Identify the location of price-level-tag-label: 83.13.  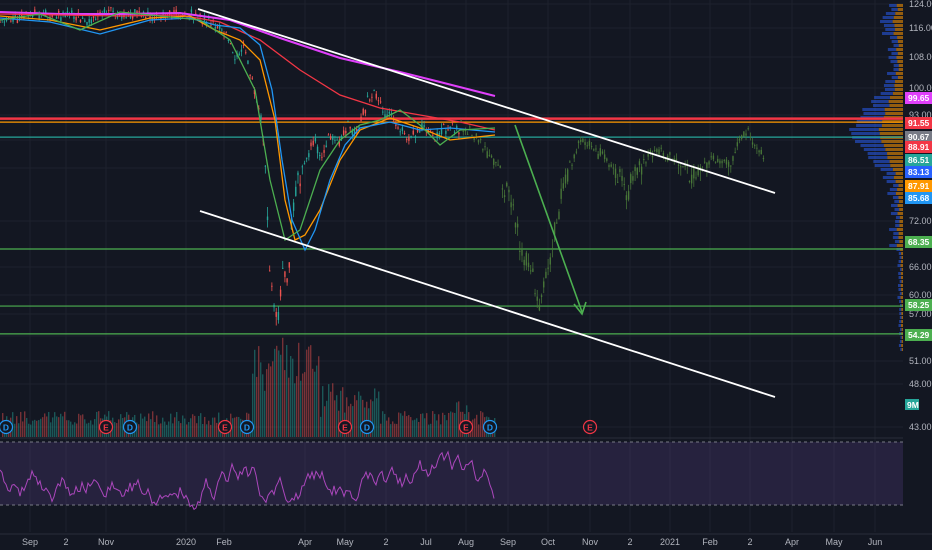
(919, 172).